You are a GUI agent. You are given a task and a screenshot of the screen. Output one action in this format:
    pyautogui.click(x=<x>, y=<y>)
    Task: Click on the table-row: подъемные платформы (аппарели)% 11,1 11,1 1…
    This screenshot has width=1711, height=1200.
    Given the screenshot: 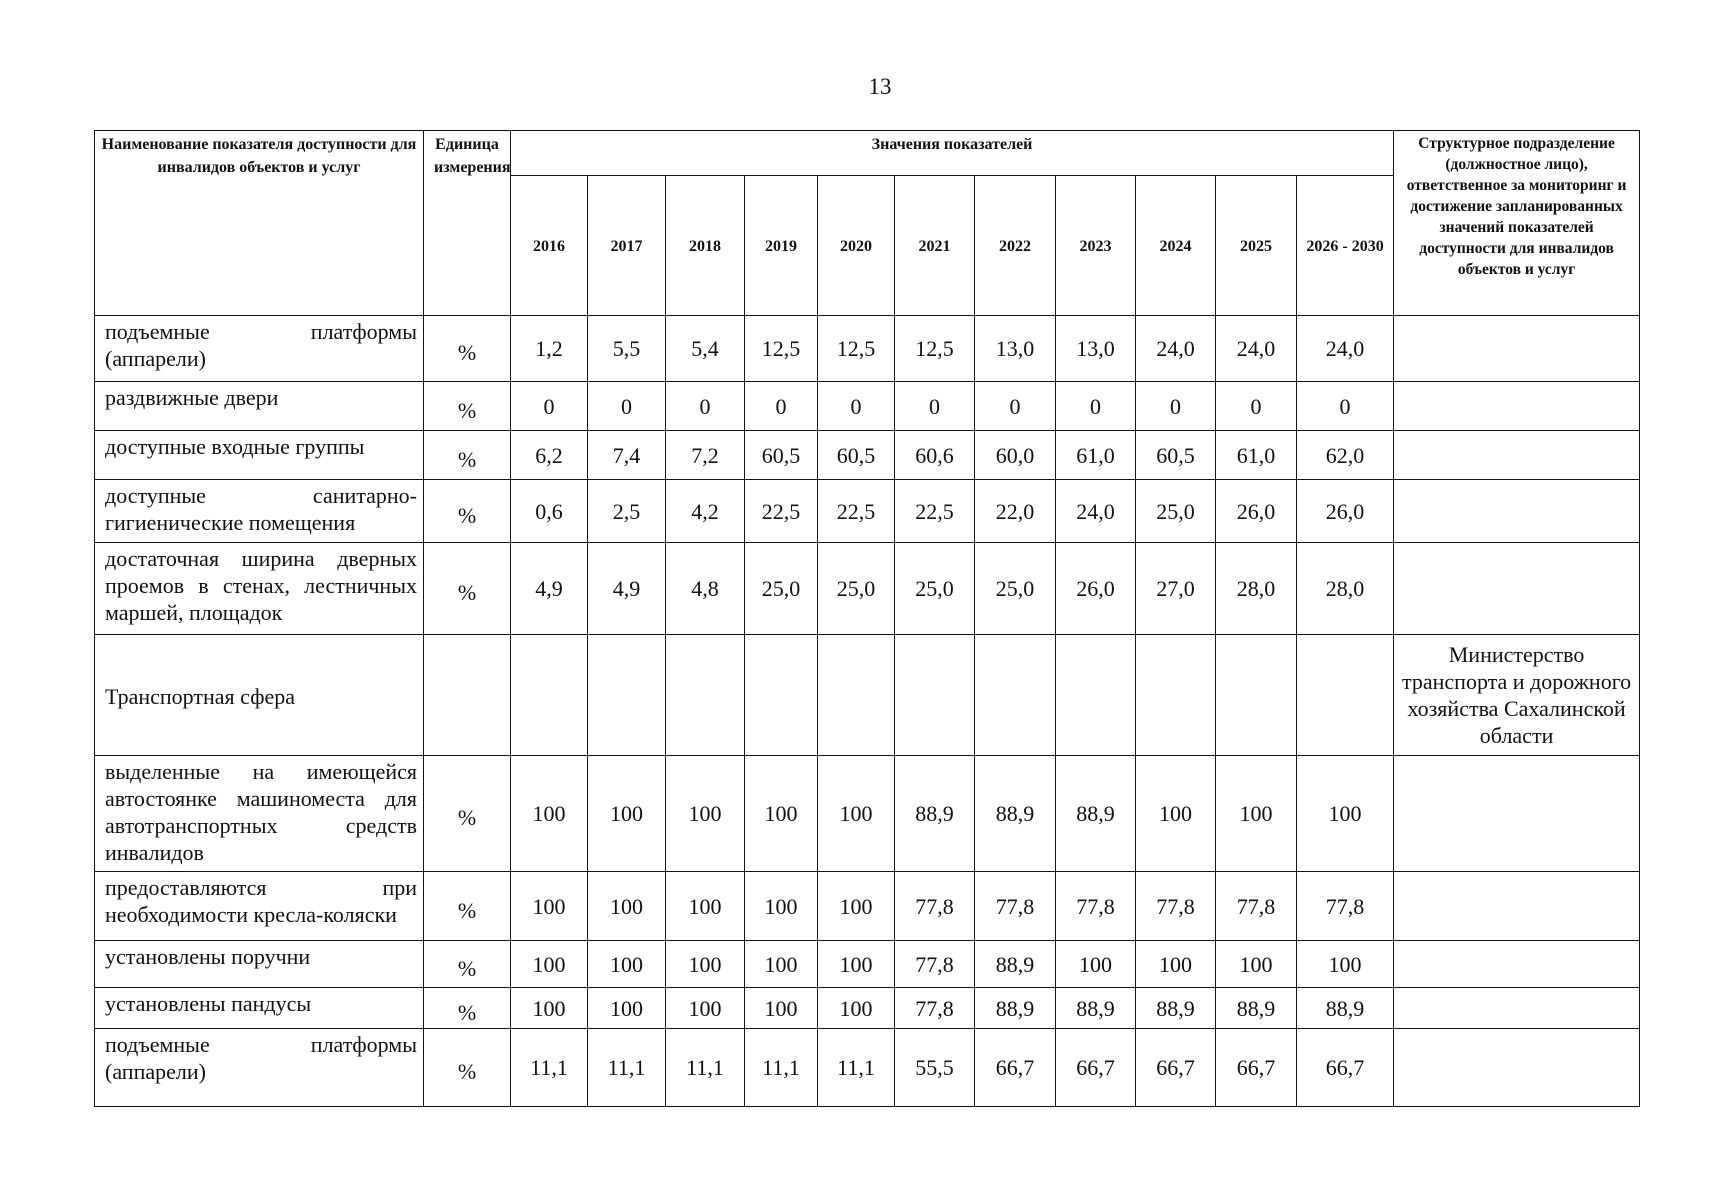 What is the action you would take?
    pyautogui.click(x=867, y=1067)
    